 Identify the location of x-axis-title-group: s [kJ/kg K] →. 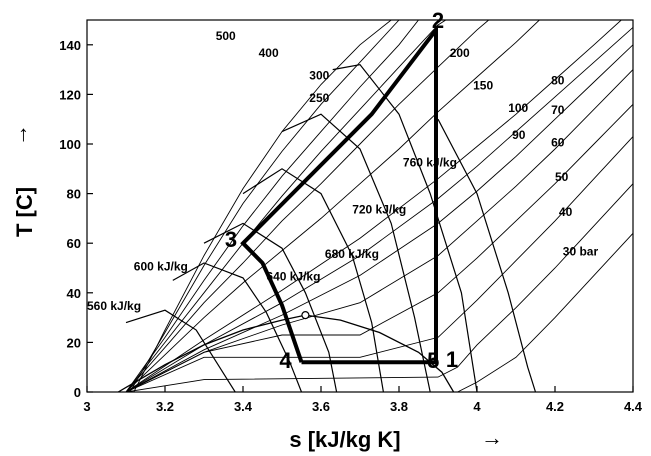
(396, 438).